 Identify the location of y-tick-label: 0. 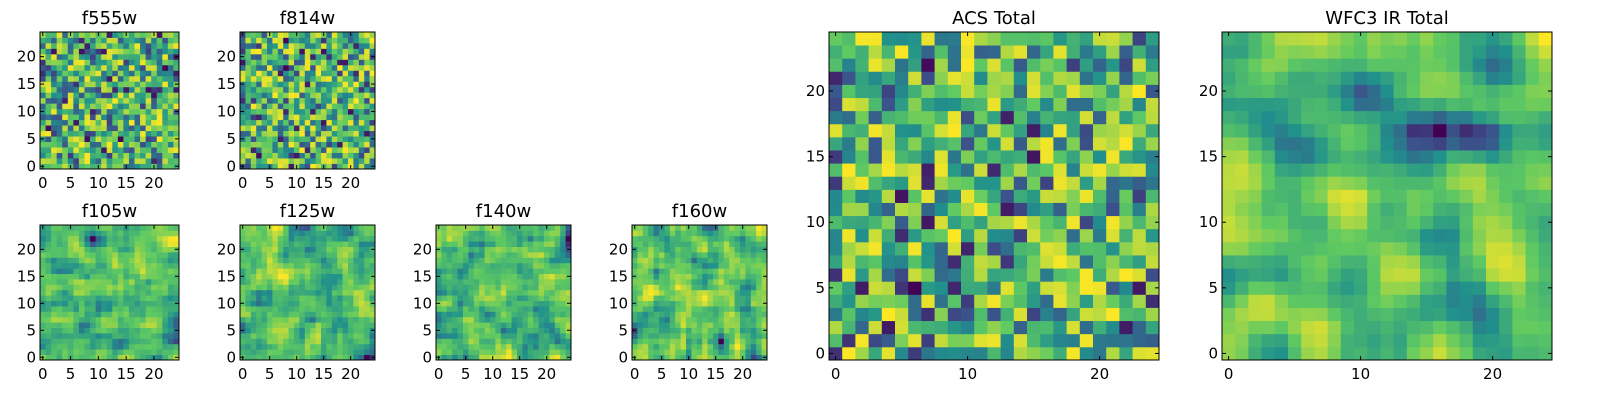
(820, 353).